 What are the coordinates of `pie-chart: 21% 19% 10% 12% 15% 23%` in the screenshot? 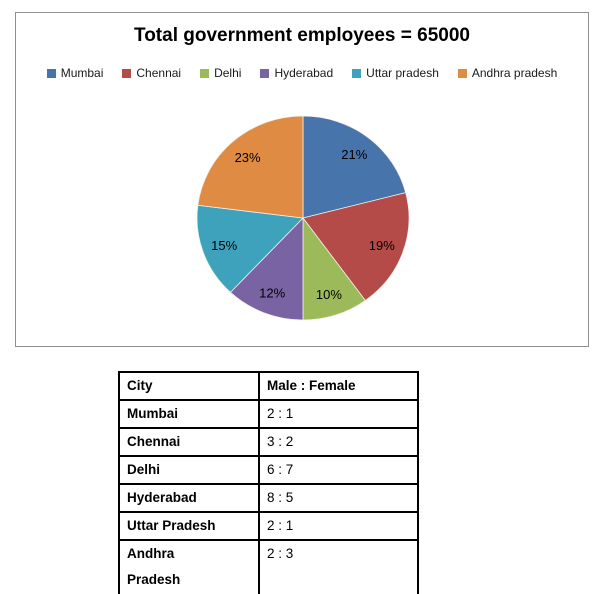 It's located at (303, 218).